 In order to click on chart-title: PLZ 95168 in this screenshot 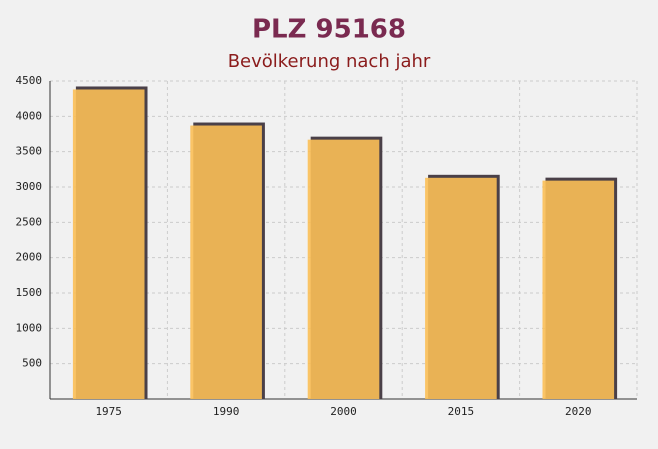, I will do `click(329, 30)`.